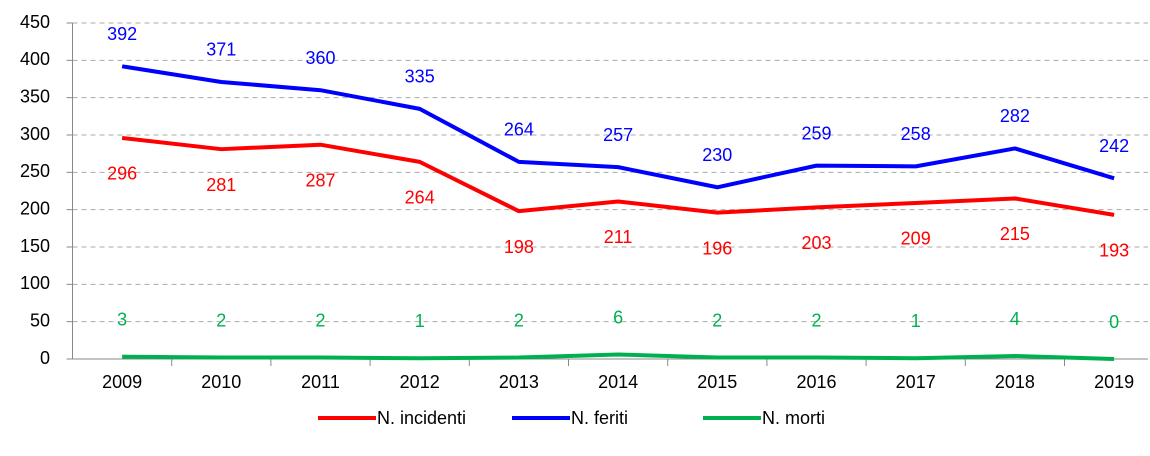  I want to click on y-tick-label: 400, so click(35, 59).